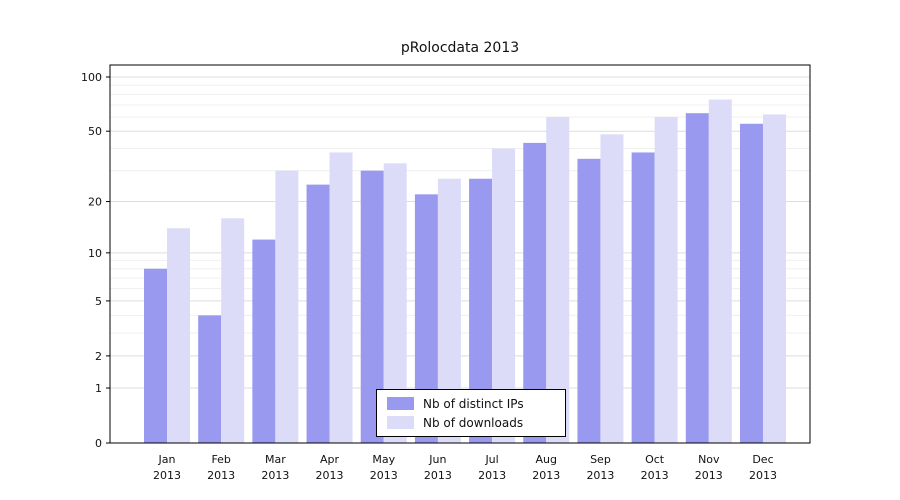 Image resolution: width=900 pixels, height=500 pixels. What do you see at coordinates (95, 253) in the screenshot?
I see `y-tick-label: 10` at bounding box center [95, 253].